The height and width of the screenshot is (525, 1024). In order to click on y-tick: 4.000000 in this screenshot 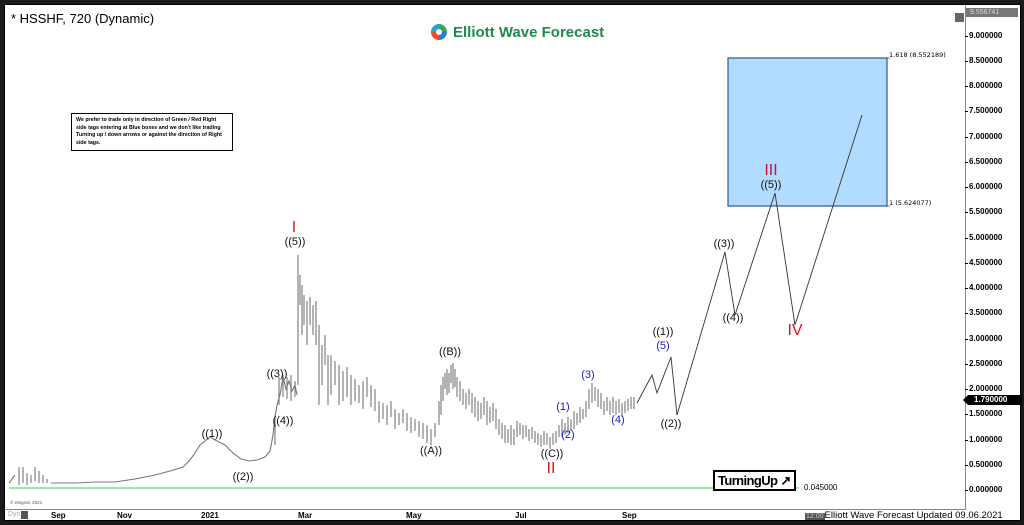, I will do `click(983, 287)`.